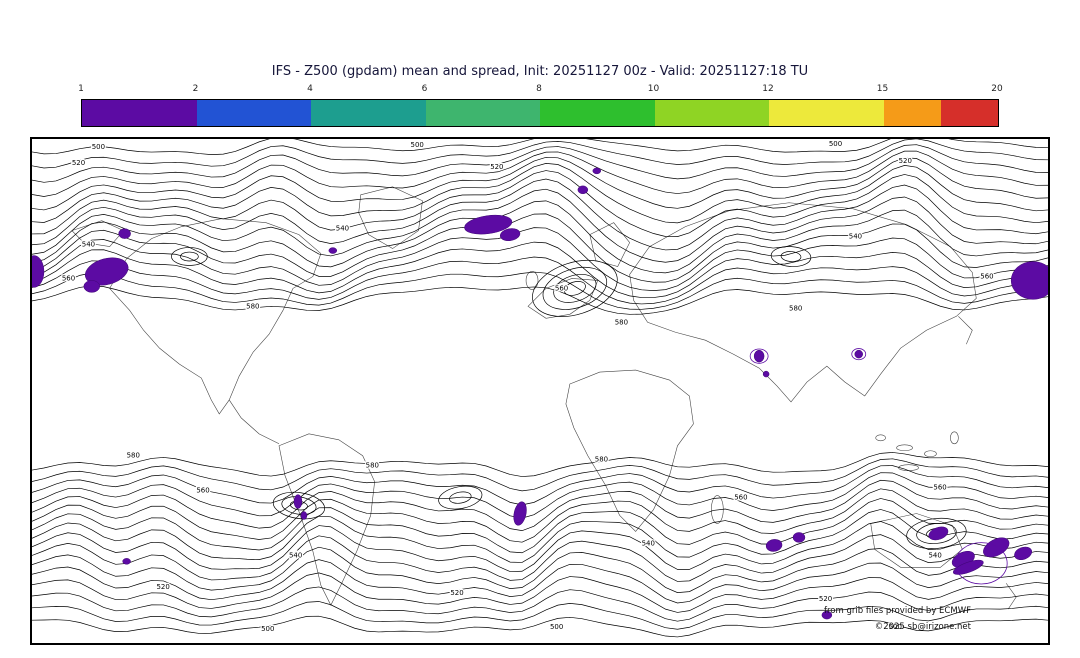 The width and height of the screenshot is (1080, 658). I want to click on colorbar-tick-label: 6, so click(424, 89).